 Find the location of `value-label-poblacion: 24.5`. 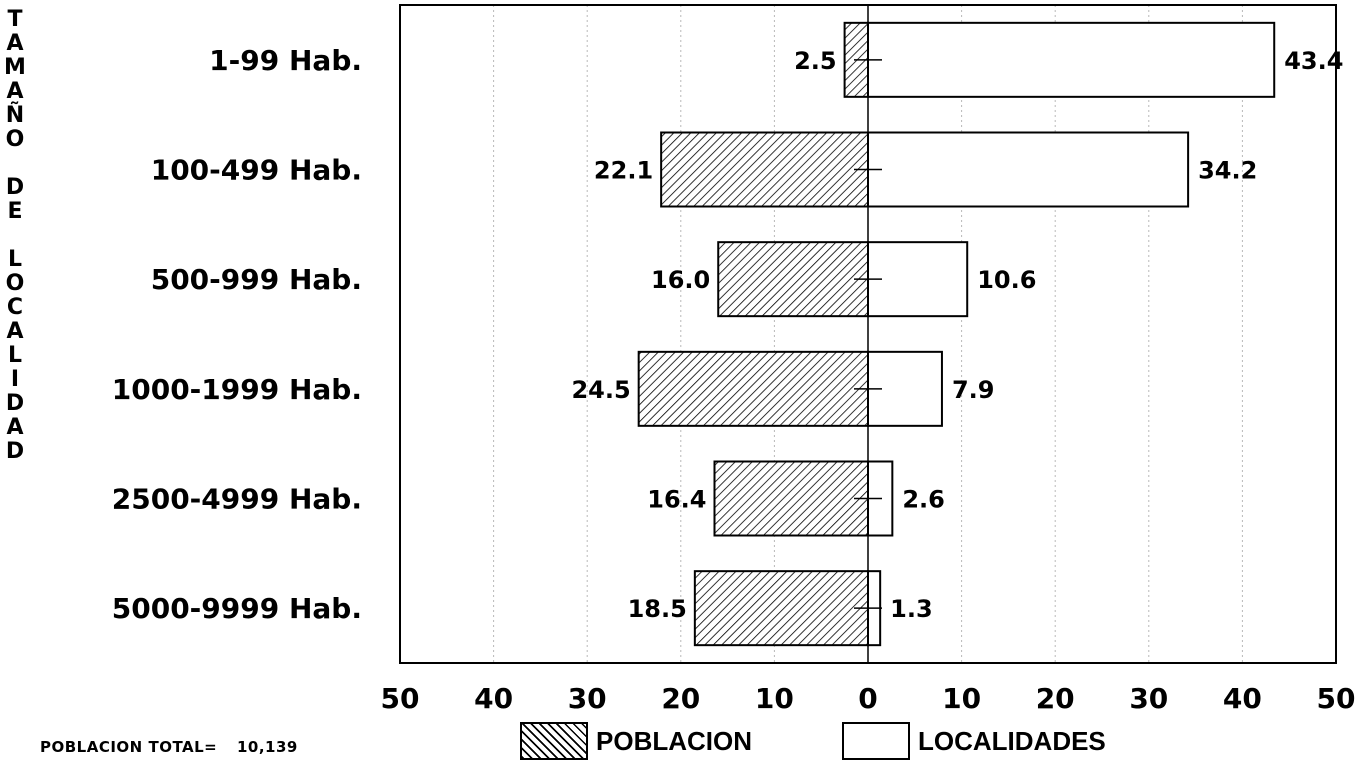

value-label-poblacion: 24.5 is located at coordinates (600, 390).